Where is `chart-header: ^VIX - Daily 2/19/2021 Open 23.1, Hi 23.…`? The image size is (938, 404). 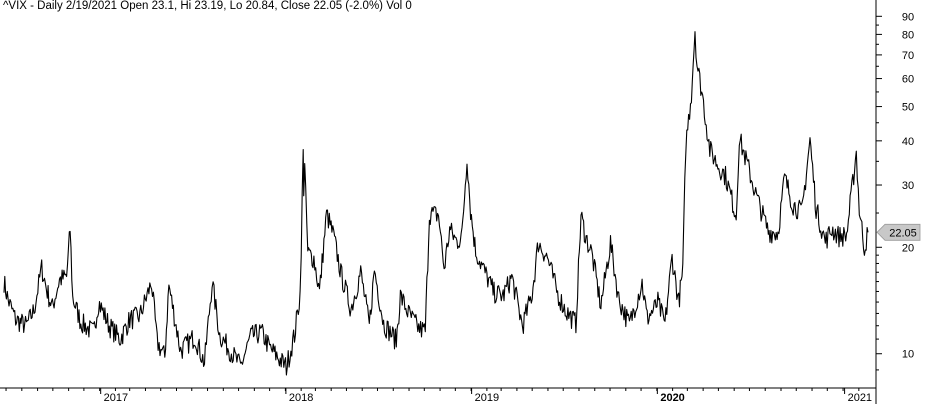
chart-header: ^VIX - Daily 2/19/2021 Open 23.1, Hi 23.… is located at coordinates (207, 6).